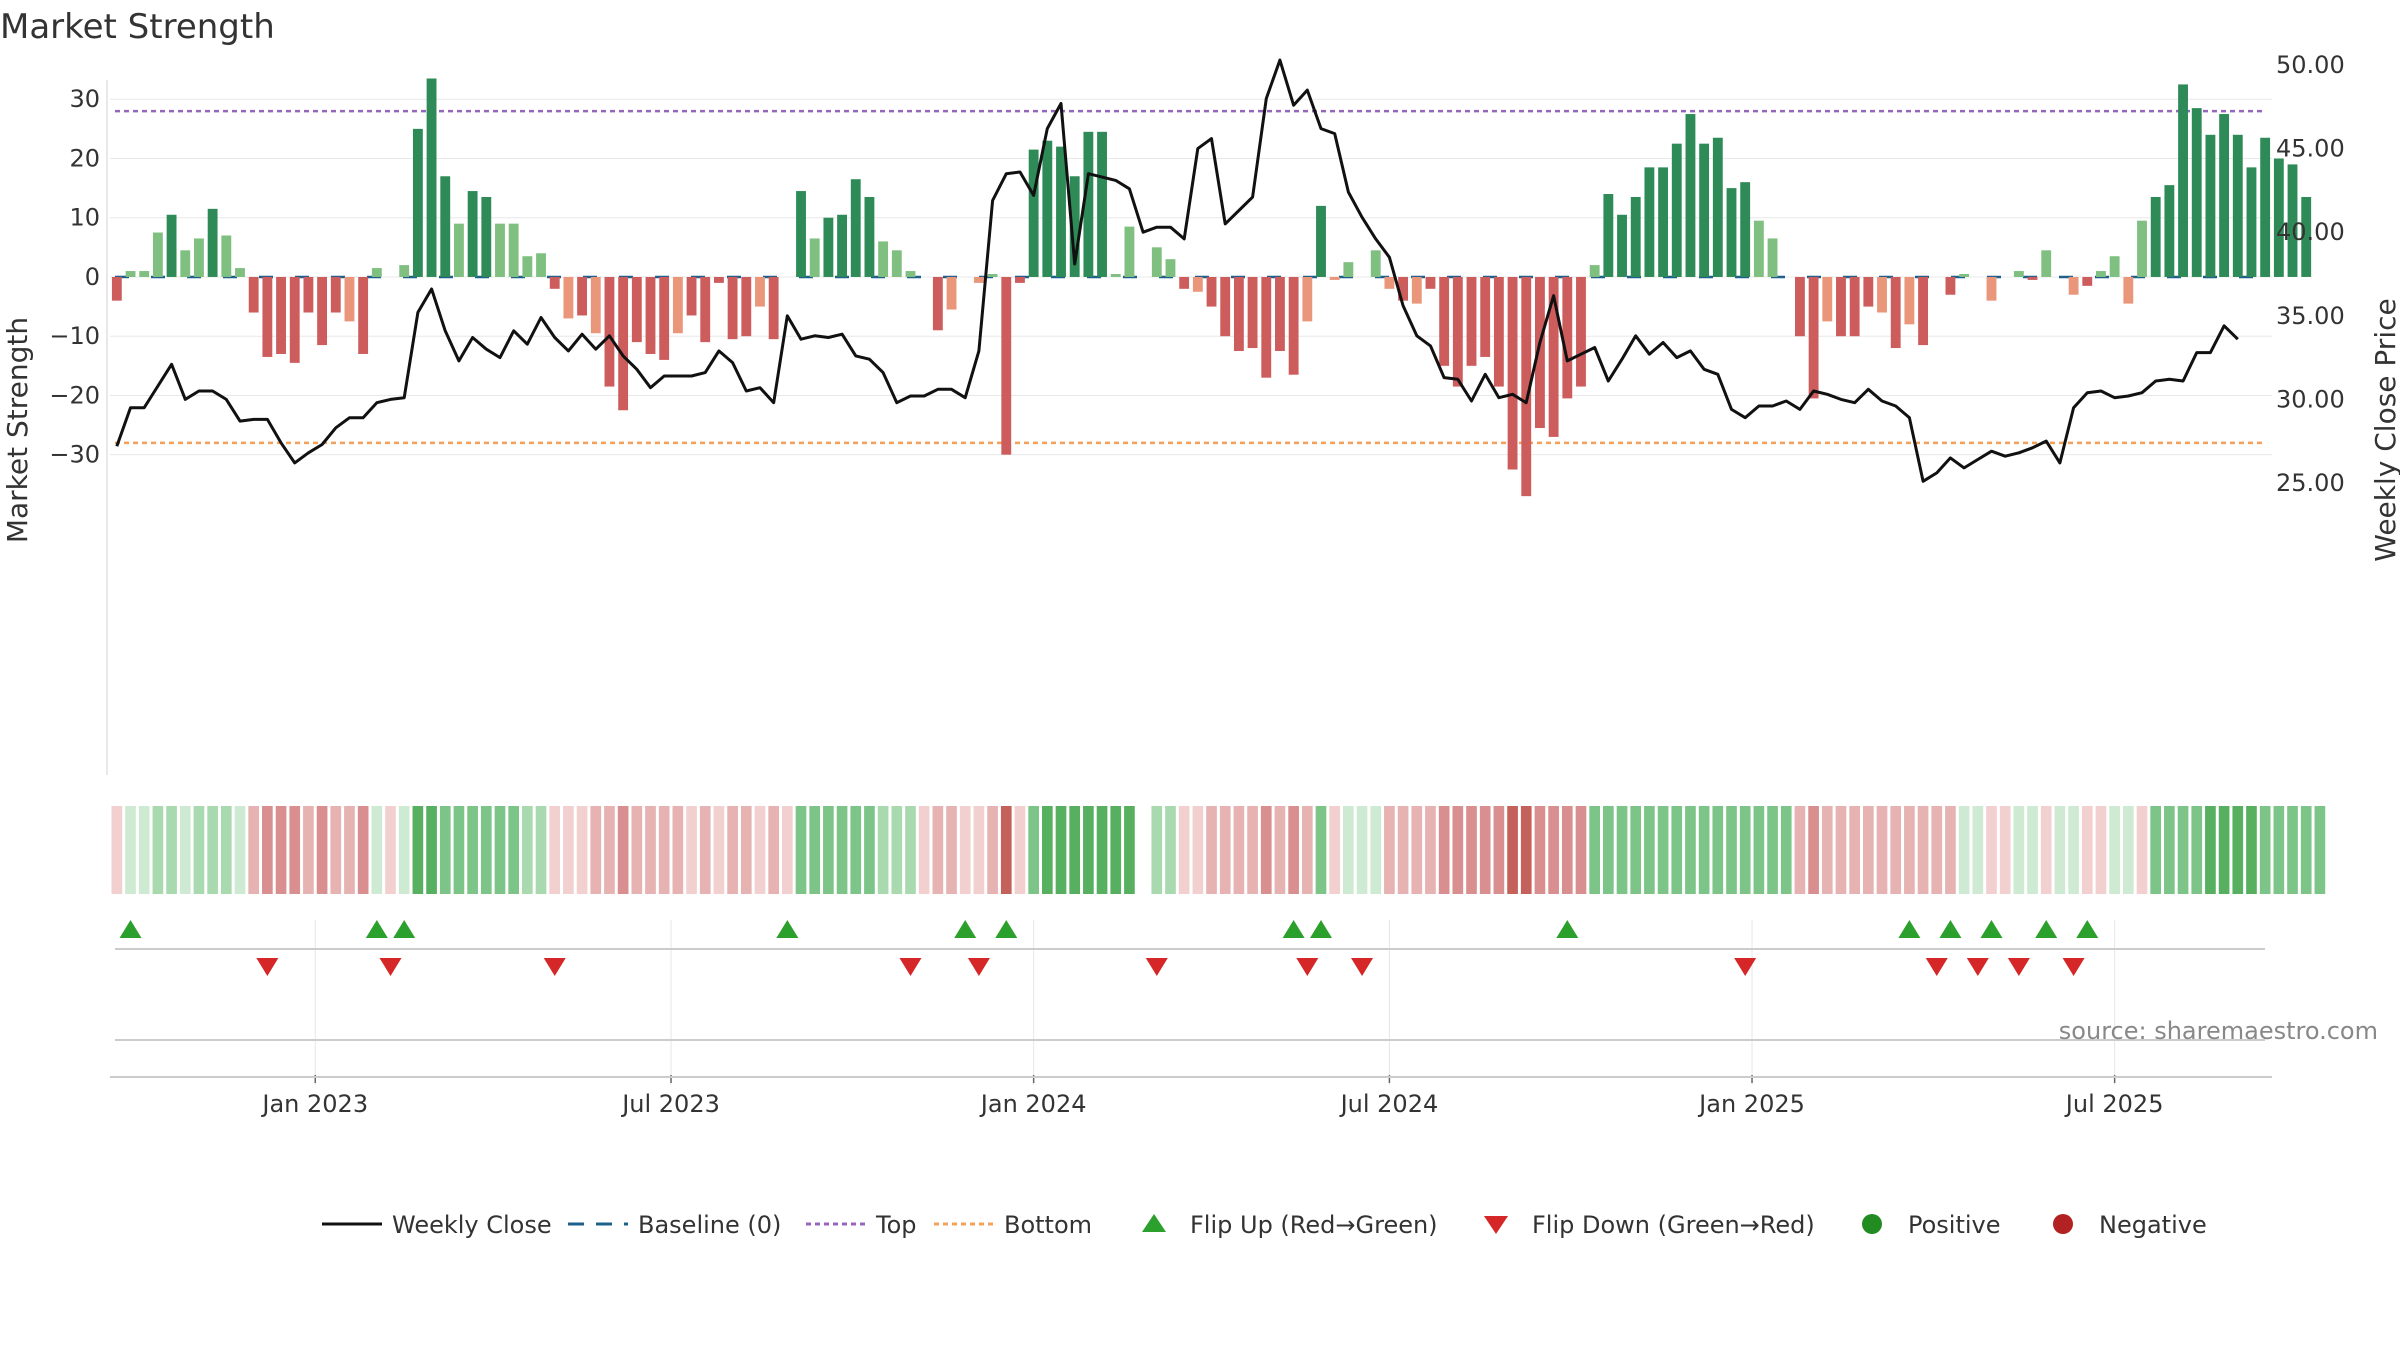  Describe the element at coordinates (2310, 316) in the screenshot. I see `right-tick-label: 35.00` at that location.